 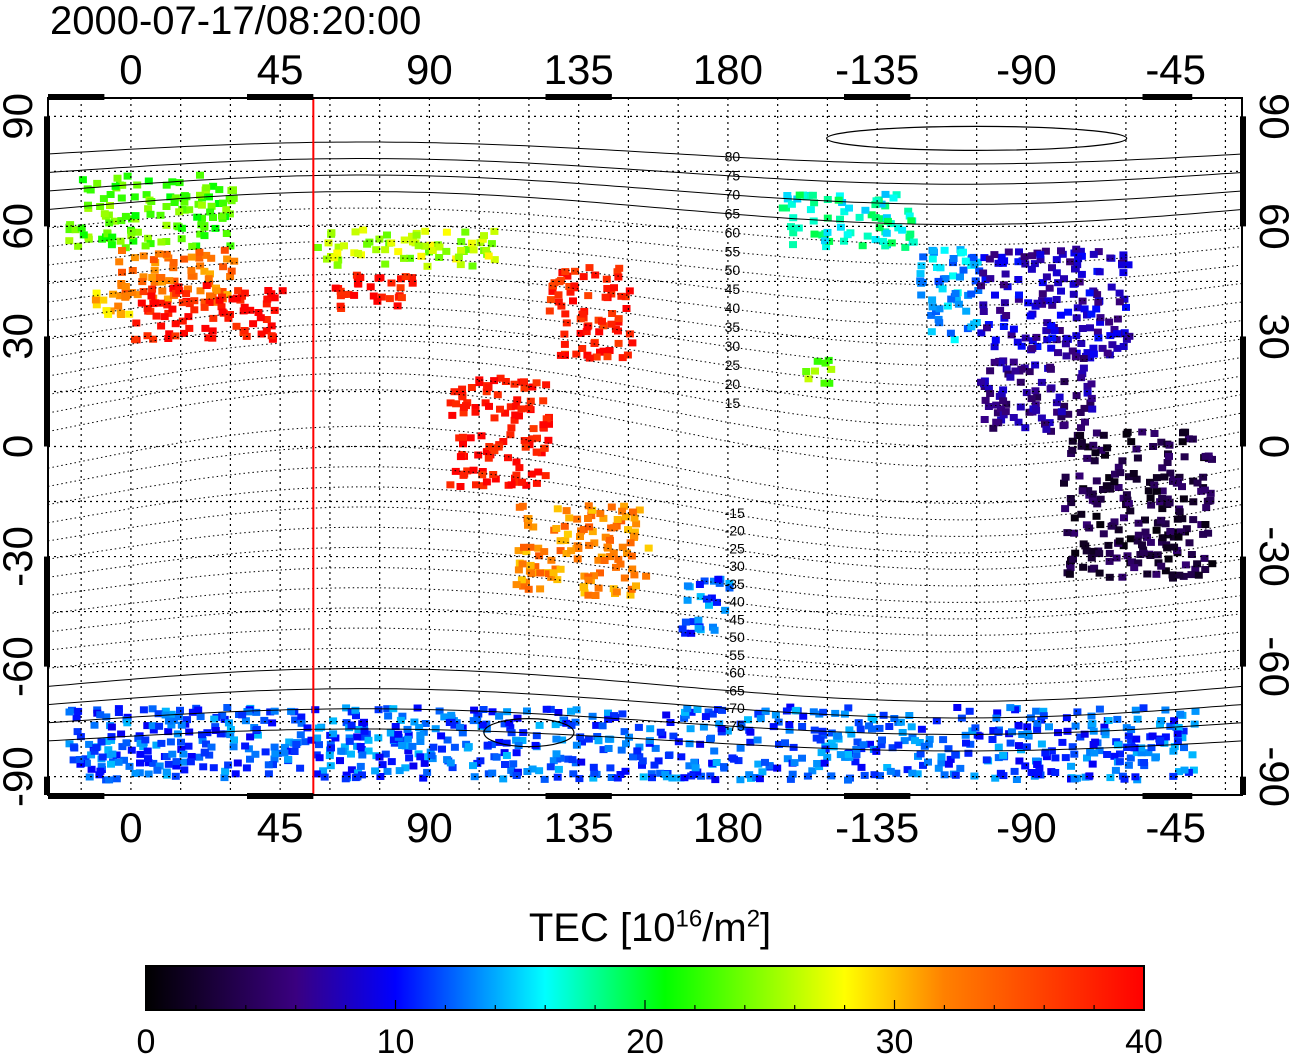 What do you see at coordinates (20, 666) in the screenshot?
I see `lat-tick-left: -60` at bounding box center [20, 666].